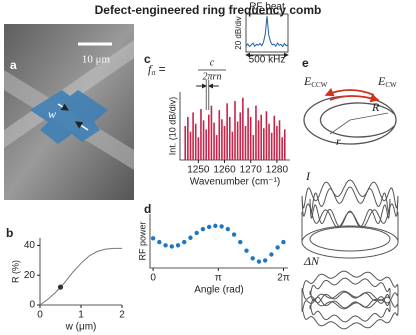 Image resolution: width=416 pixels, height=335 pixels. Describe the element at coordinates (218, 241) in the screenshot. I see `axes` at that location.